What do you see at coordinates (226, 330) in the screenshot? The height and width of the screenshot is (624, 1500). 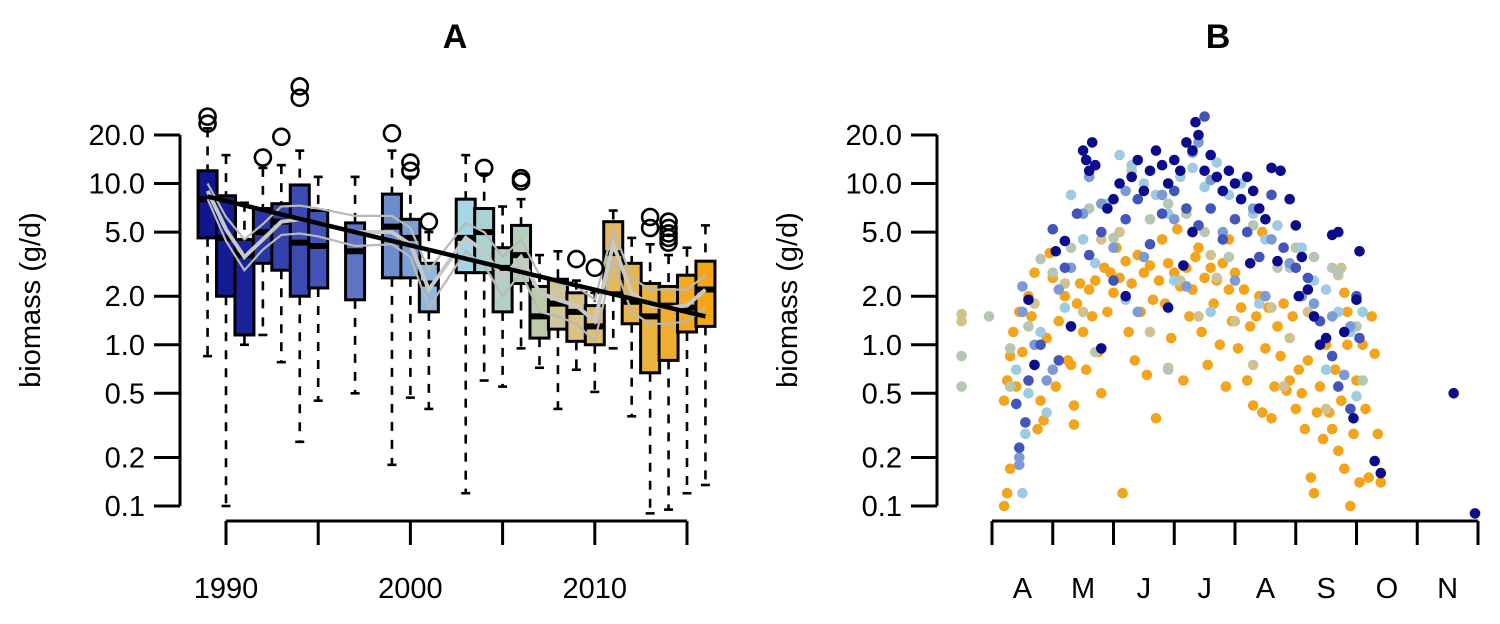 I see `boxplot-1990` at bounding box center [226, 330].